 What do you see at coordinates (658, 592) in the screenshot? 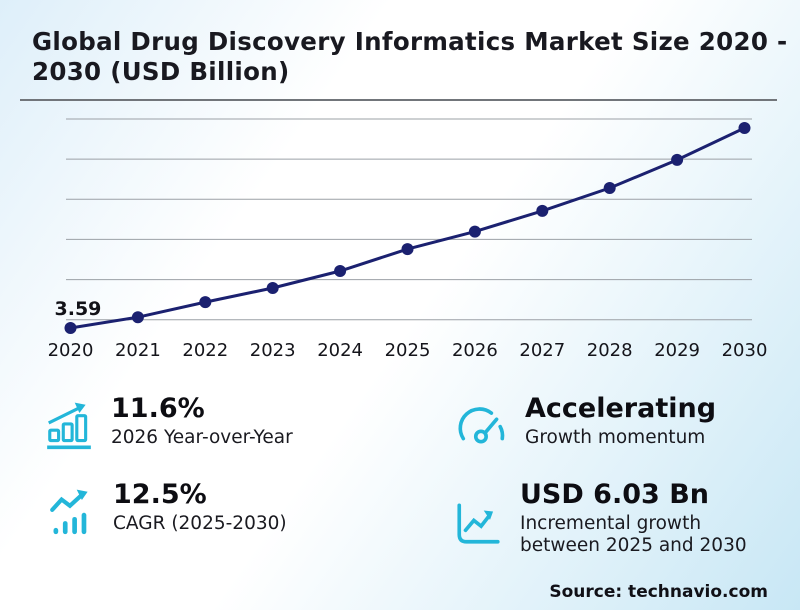
I see `source-credit: Source: technavio.com` at bounding box center [658, 592].